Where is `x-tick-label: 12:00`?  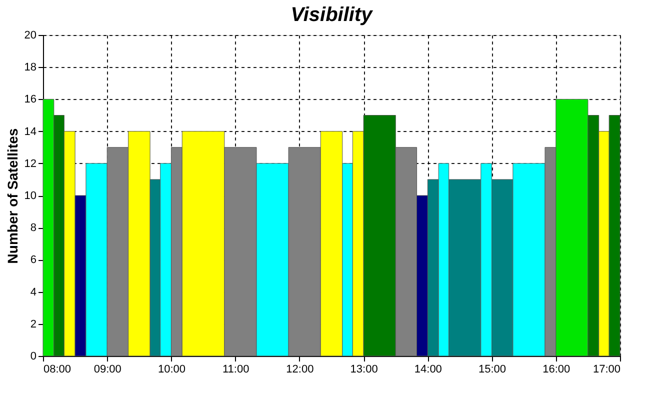 x-tick-label: 12:00 is located at coordinates (300, 370).